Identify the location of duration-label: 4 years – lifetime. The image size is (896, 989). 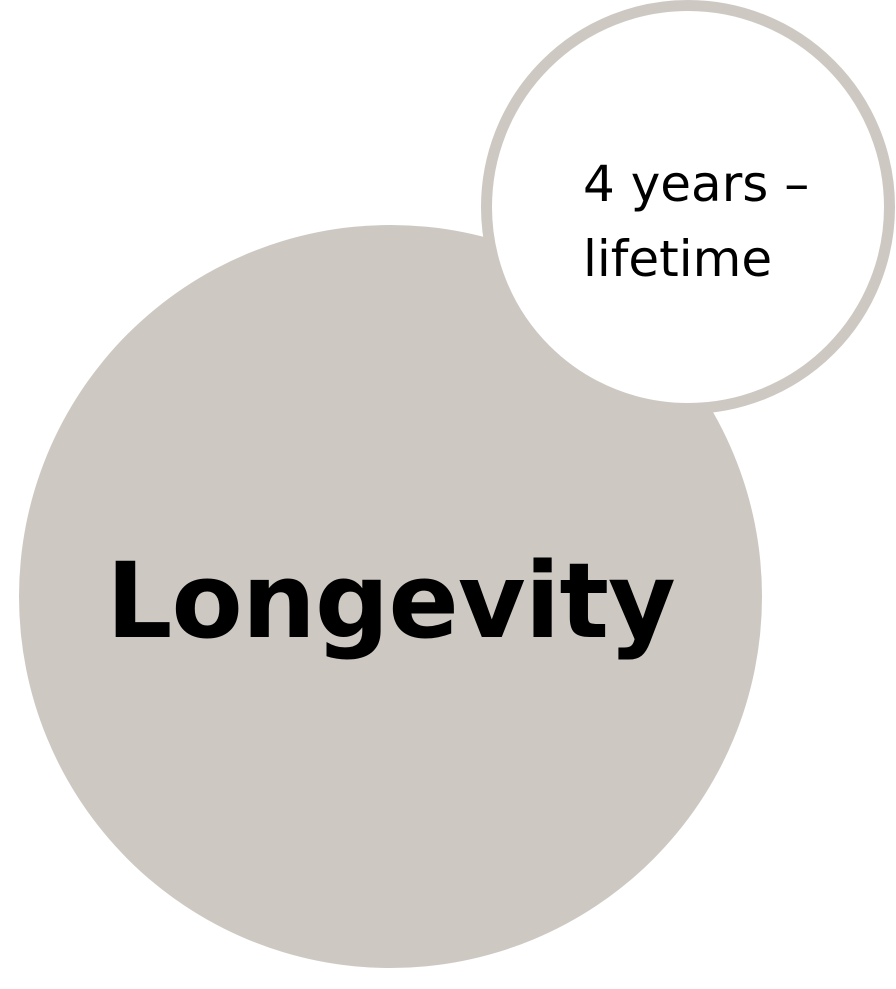
(696, 221).